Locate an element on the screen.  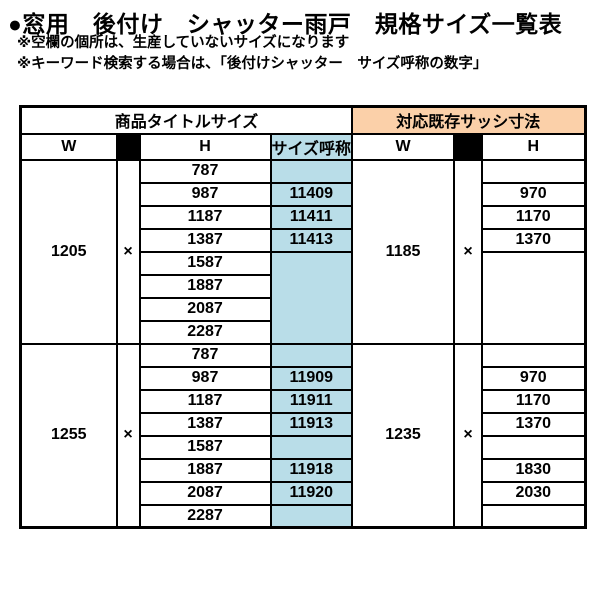
size-name-cell: 11909 is located at coordinates (311, 378).